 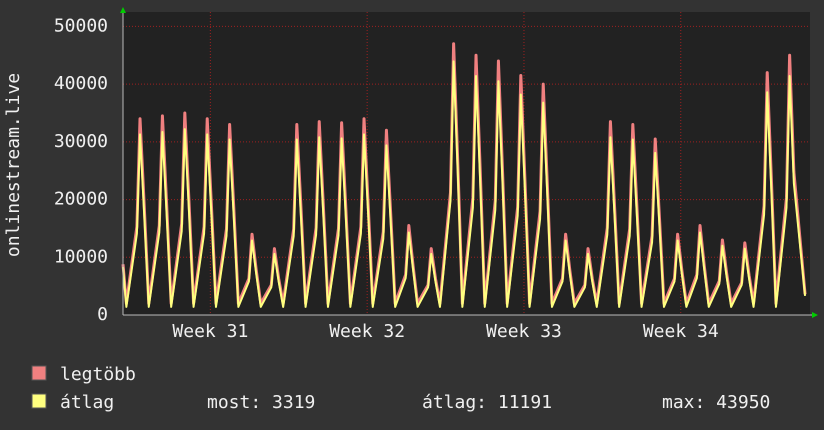 I want to click on y-tick-label: 20000, so click(x=81, y=199).